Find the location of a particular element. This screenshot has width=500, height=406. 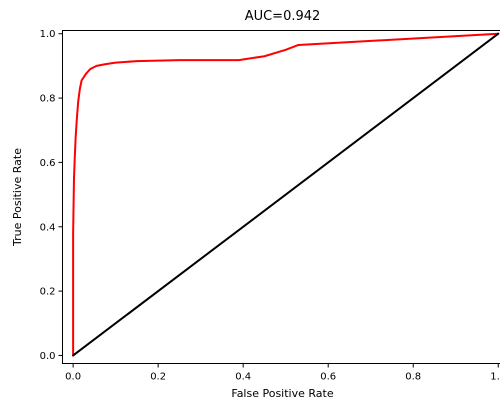

chart-title: AUC=0.942 is located at coordinates (283, 16).